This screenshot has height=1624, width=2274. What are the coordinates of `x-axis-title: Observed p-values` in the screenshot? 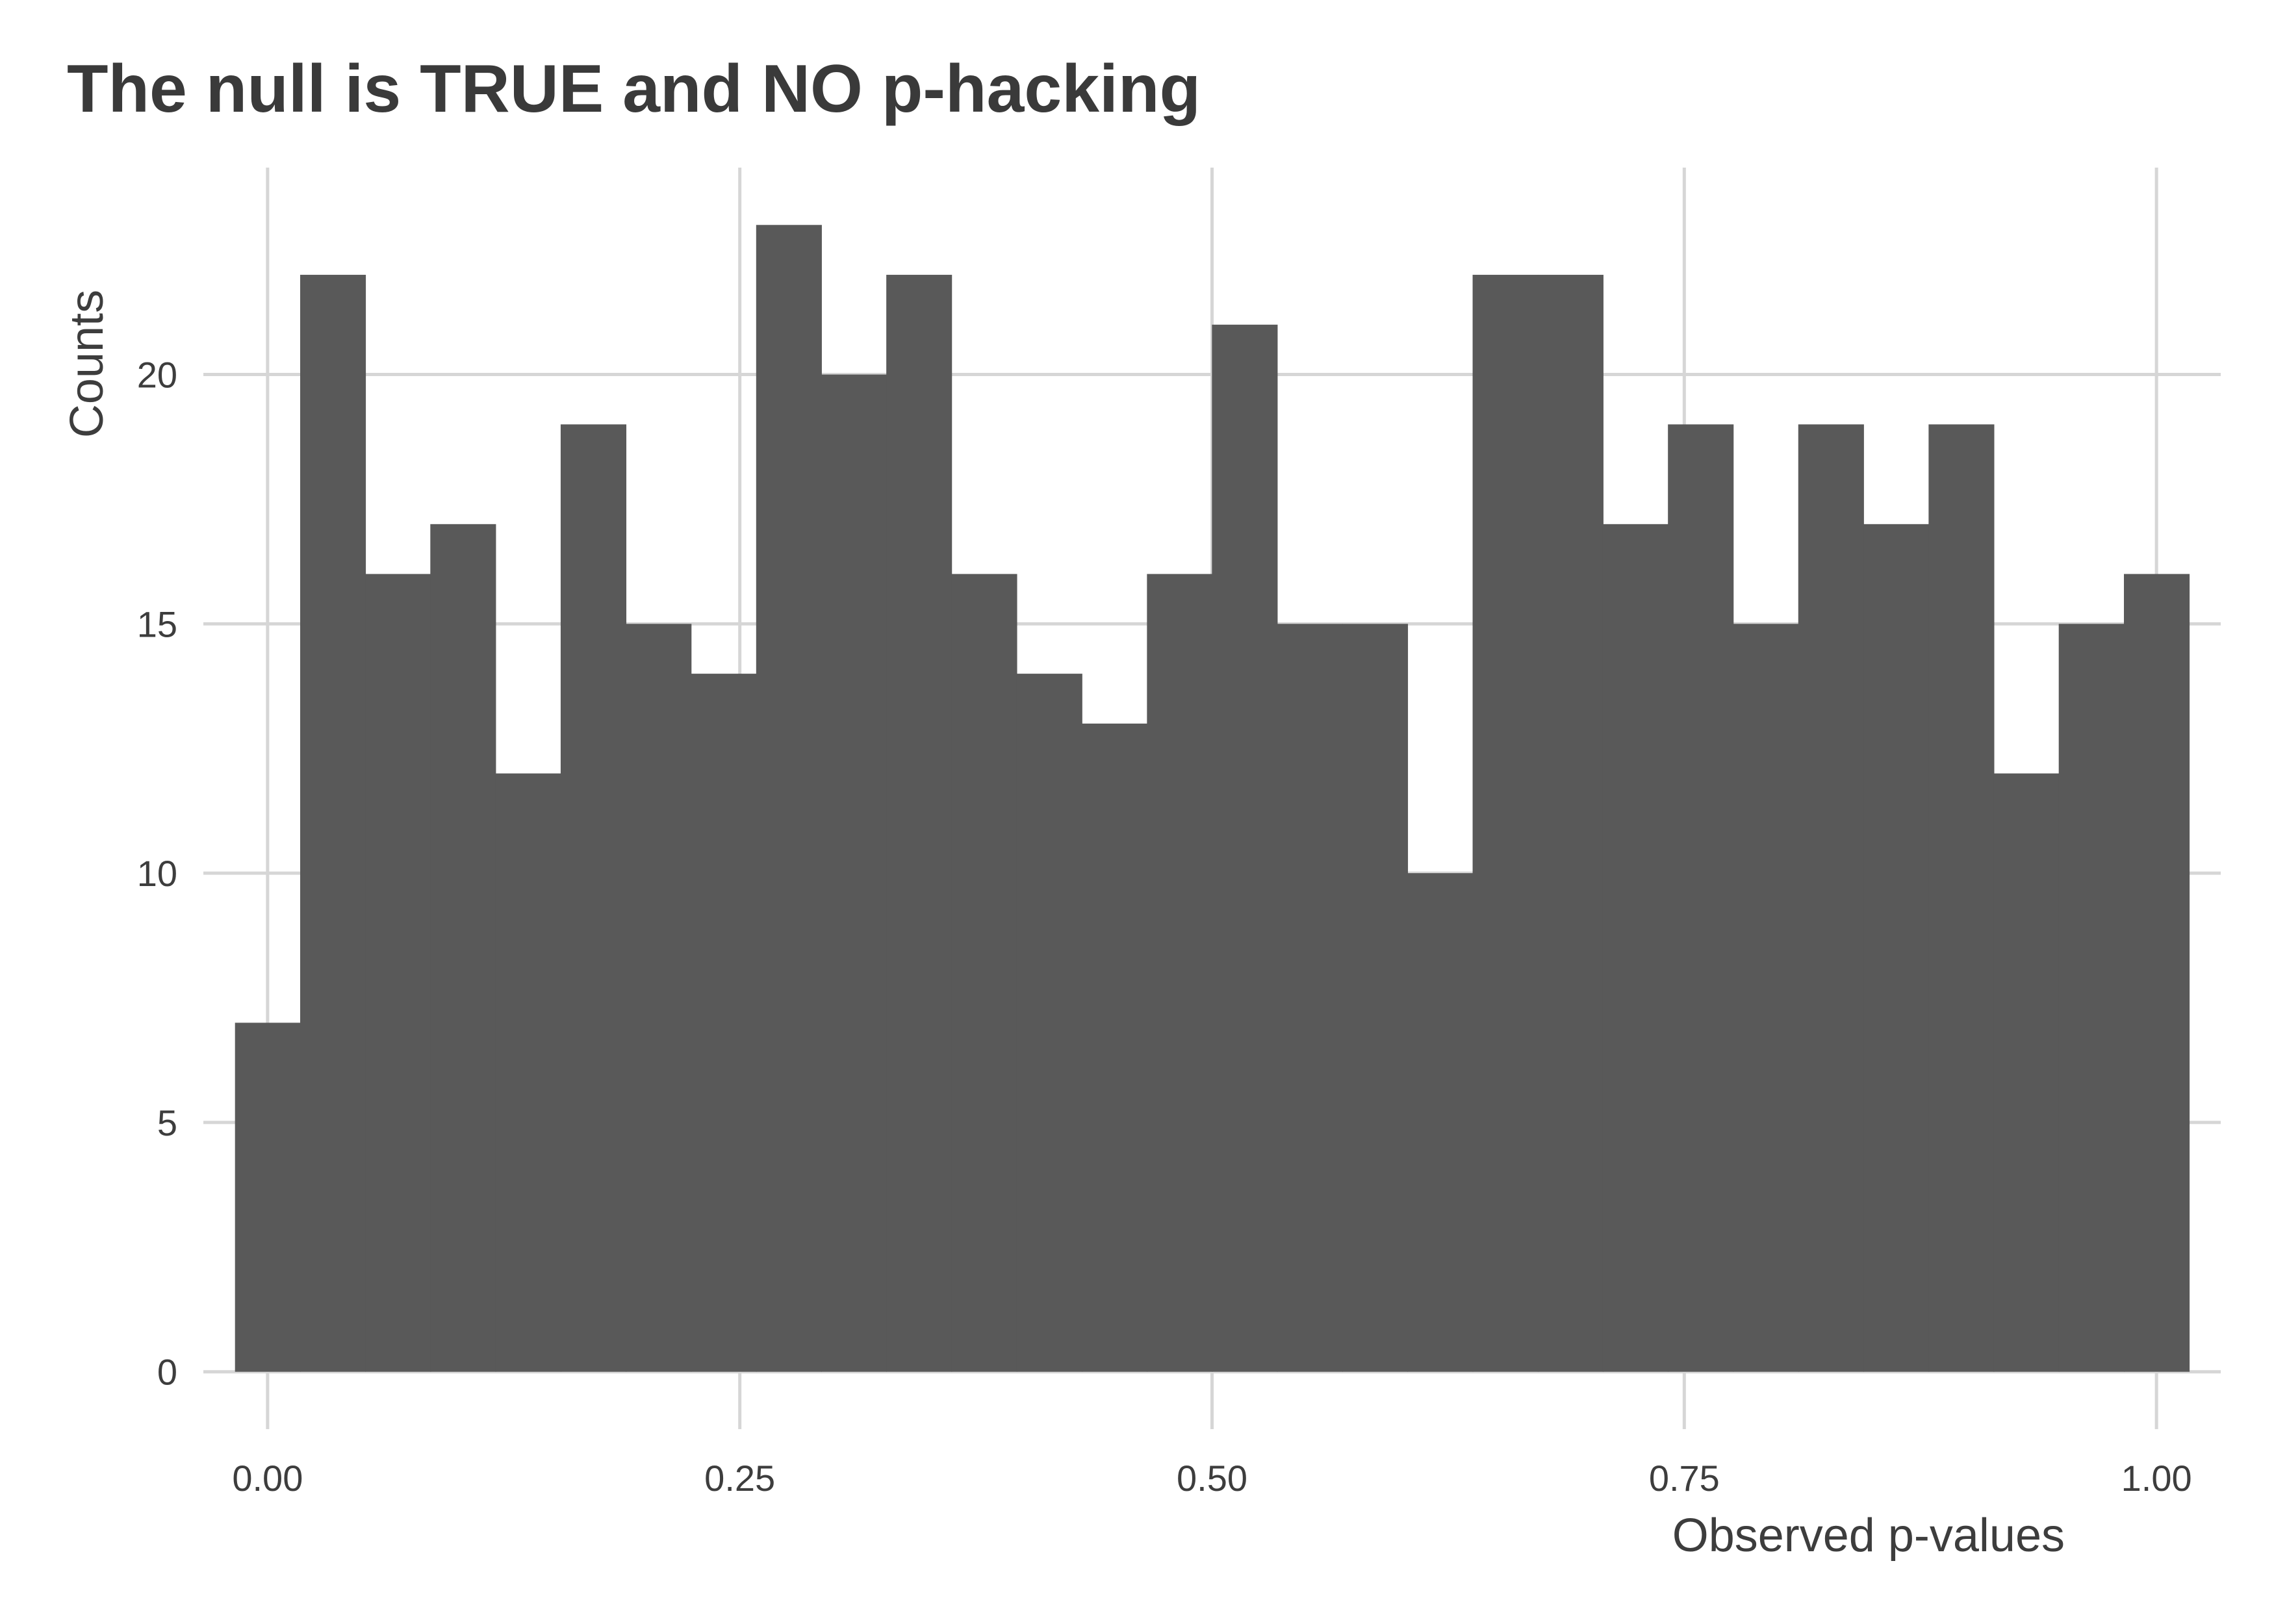 It's located at (1868, 1536).